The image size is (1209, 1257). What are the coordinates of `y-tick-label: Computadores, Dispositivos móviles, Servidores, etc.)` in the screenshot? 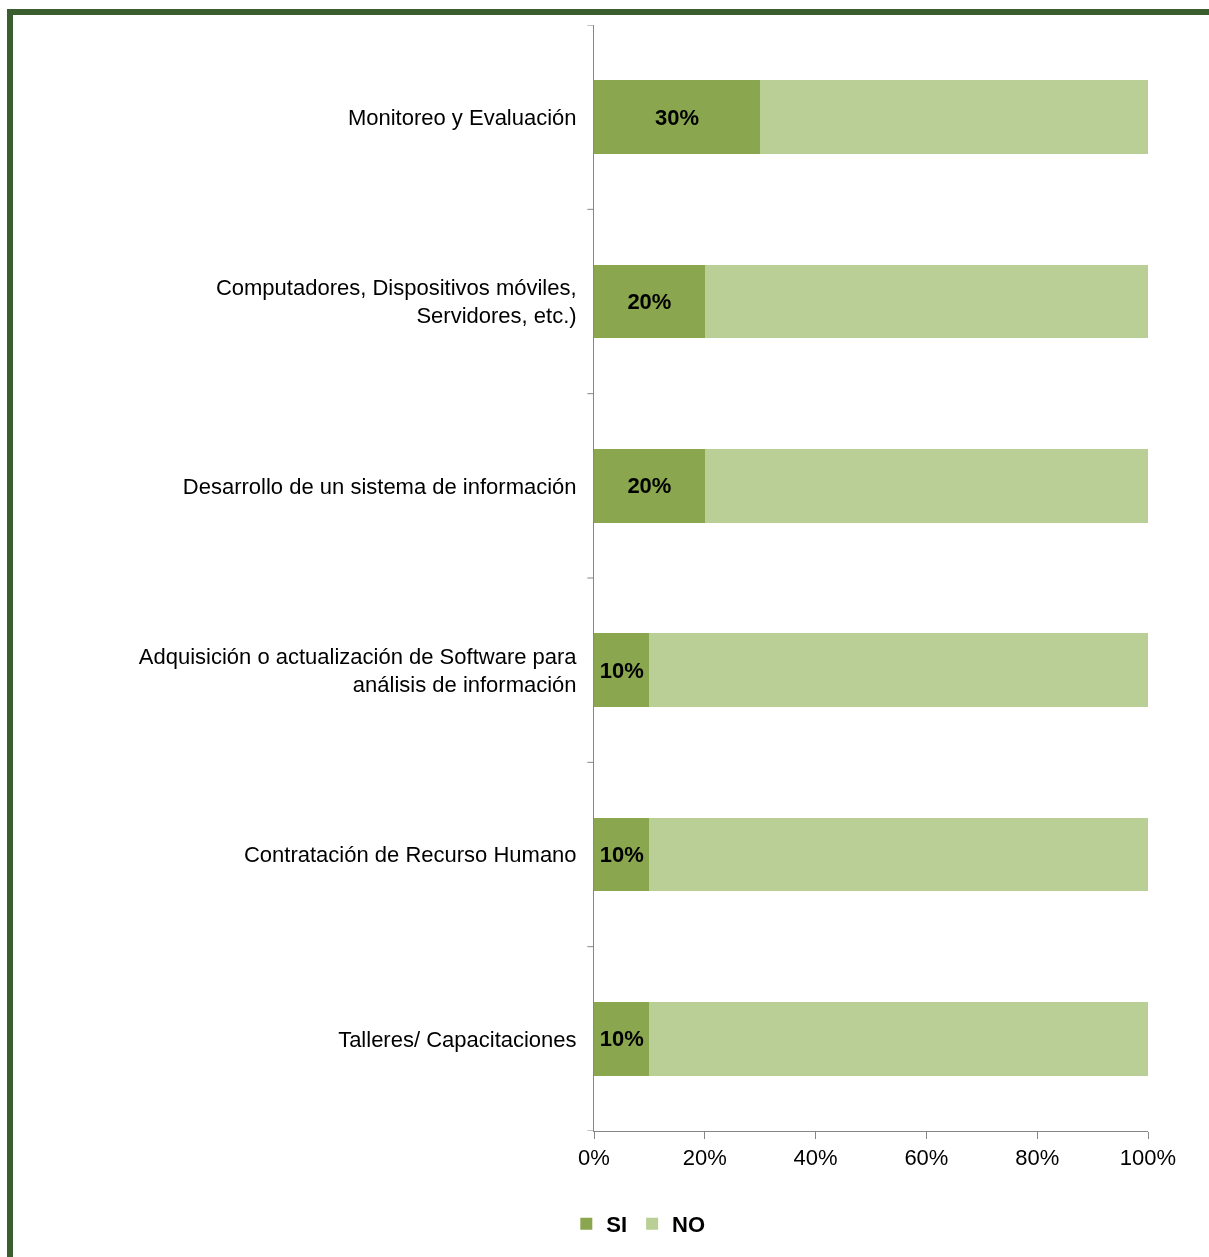 It's located at (396, 301).